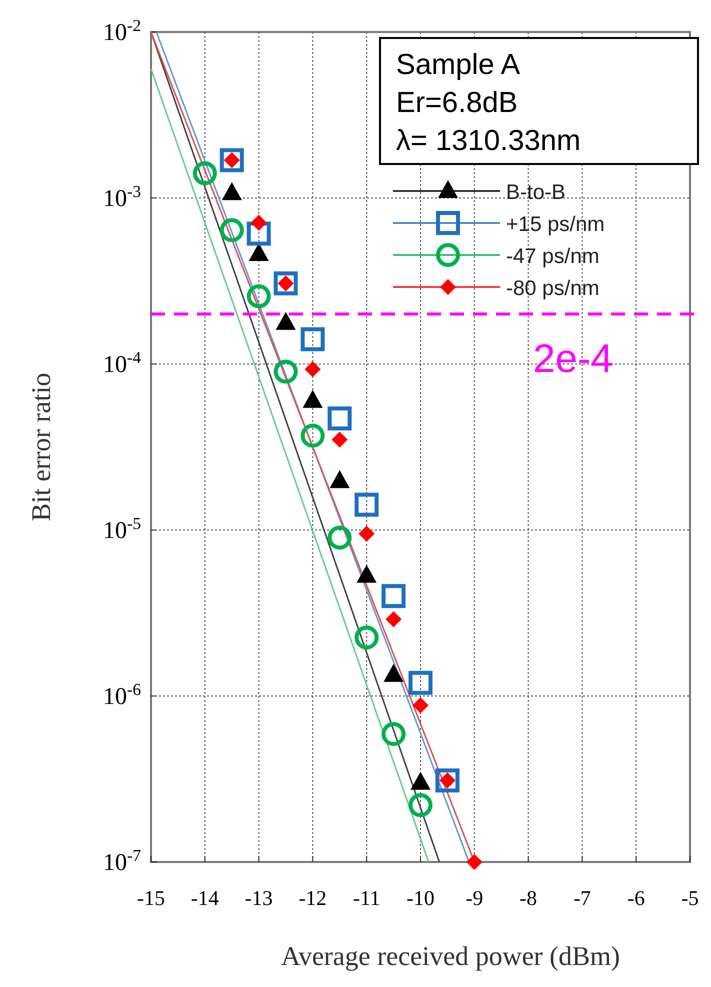 This screenshot has height=987, width=711. Describe the element at coordinates (553, 288) in the screenshot. I see `legend-label: -80 ps/nm` at that location.